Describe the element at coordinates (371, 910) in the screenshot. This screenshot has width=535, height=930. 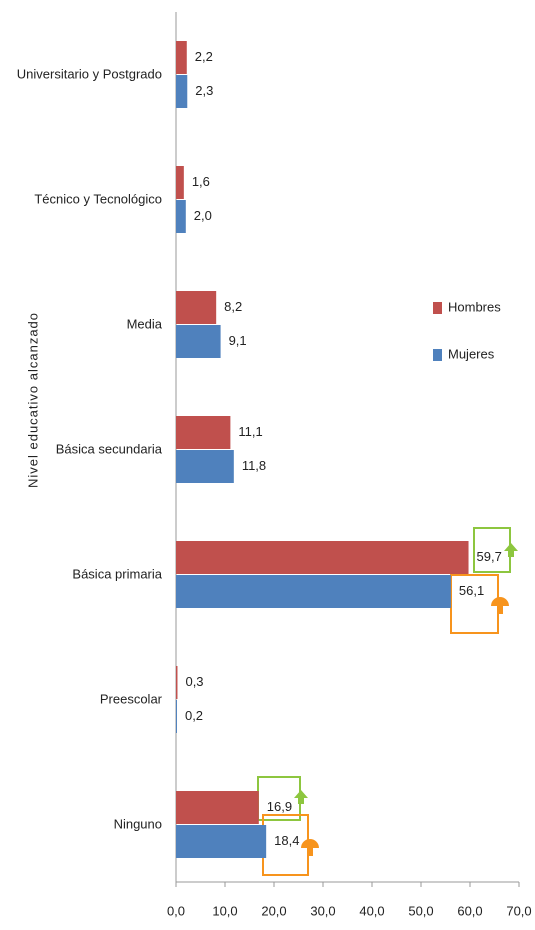
I see `x-tick-label: 40,0` at that location.